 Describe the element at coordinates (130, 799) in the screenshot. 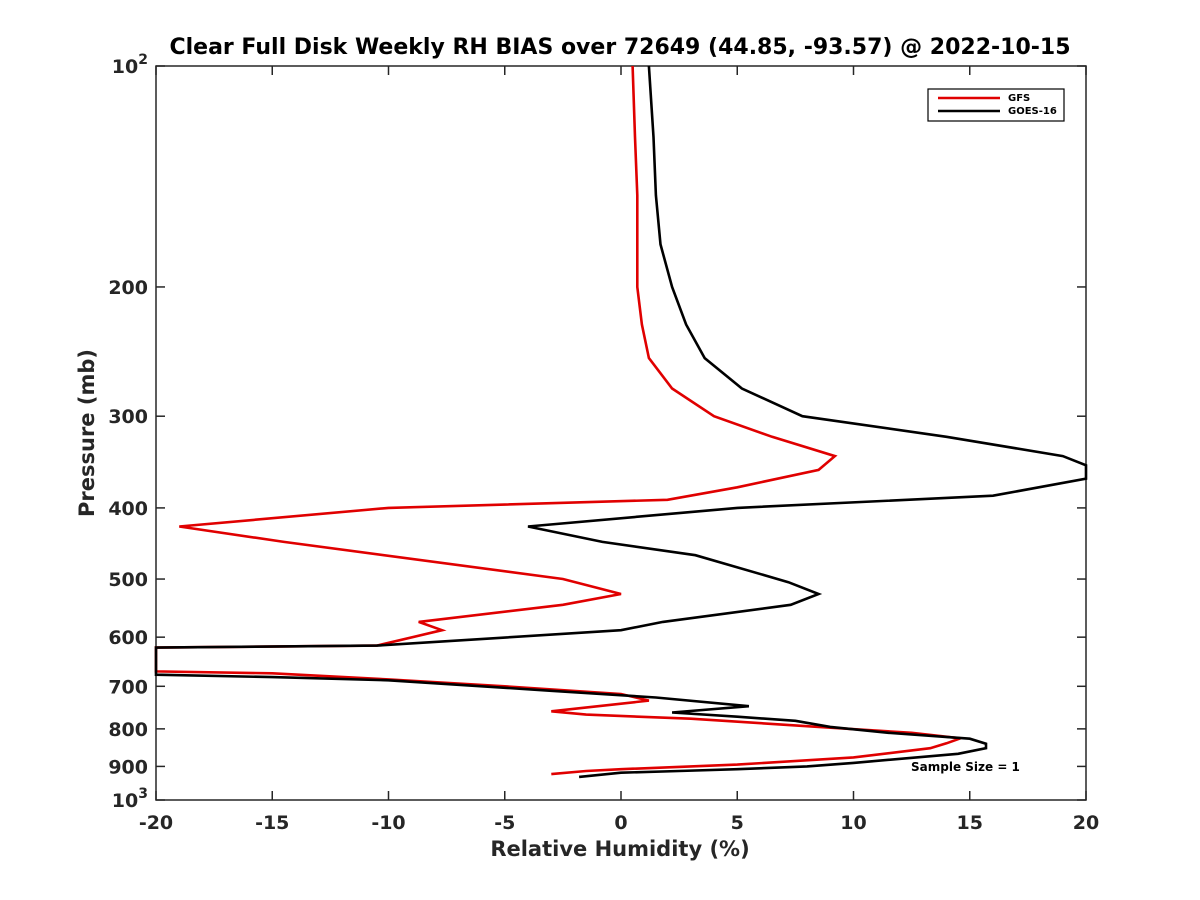

I see `y-tick-label: 10³` at that location.